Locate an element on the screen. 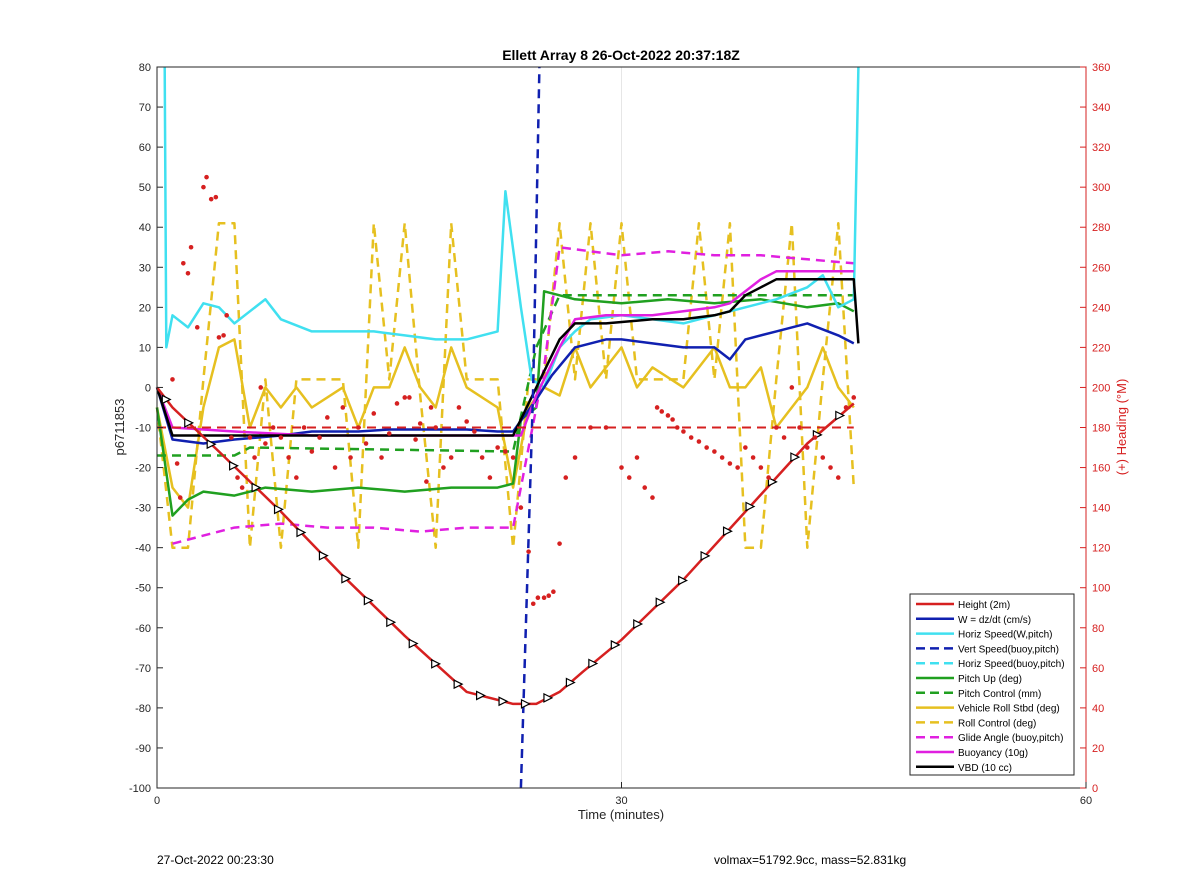 The height and width of the screenshot is (885, 1200). legend-label-6: Pitch Control (mm) is located at coordinates (999, 694).